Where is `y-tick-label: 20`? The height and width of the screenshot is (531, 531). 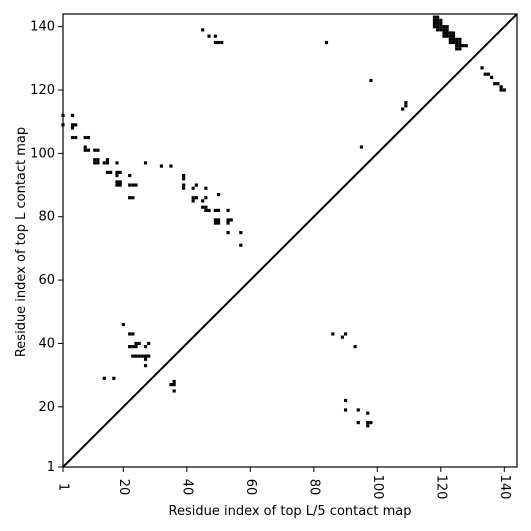 y-tick-label: 20 is located at coordinates (46, 407).